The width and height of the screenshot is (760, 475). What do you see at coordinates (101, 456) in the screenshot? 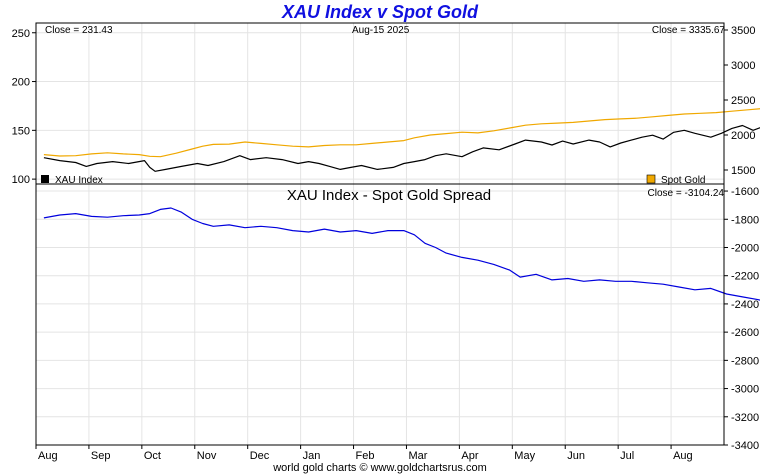
I see `x-tick-label: Sep` at bounding box center [101, 456].